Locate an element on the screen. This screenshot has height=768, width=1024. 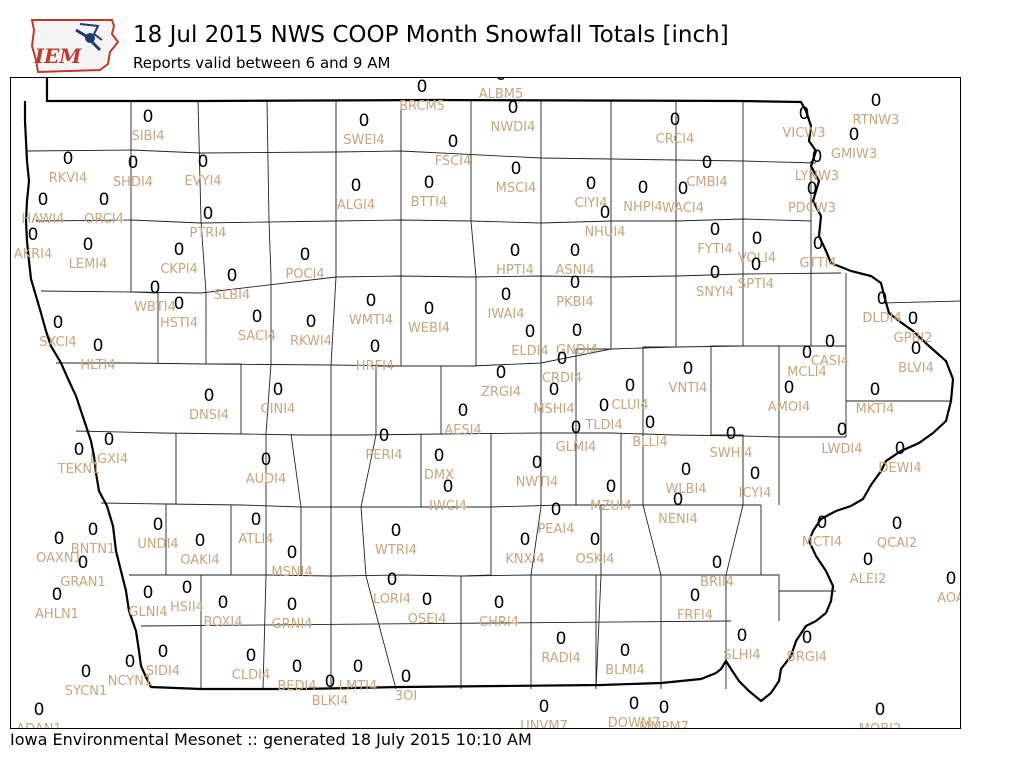
station-tekn1: 0 TEKN1 is located at coordinates (79, 458).